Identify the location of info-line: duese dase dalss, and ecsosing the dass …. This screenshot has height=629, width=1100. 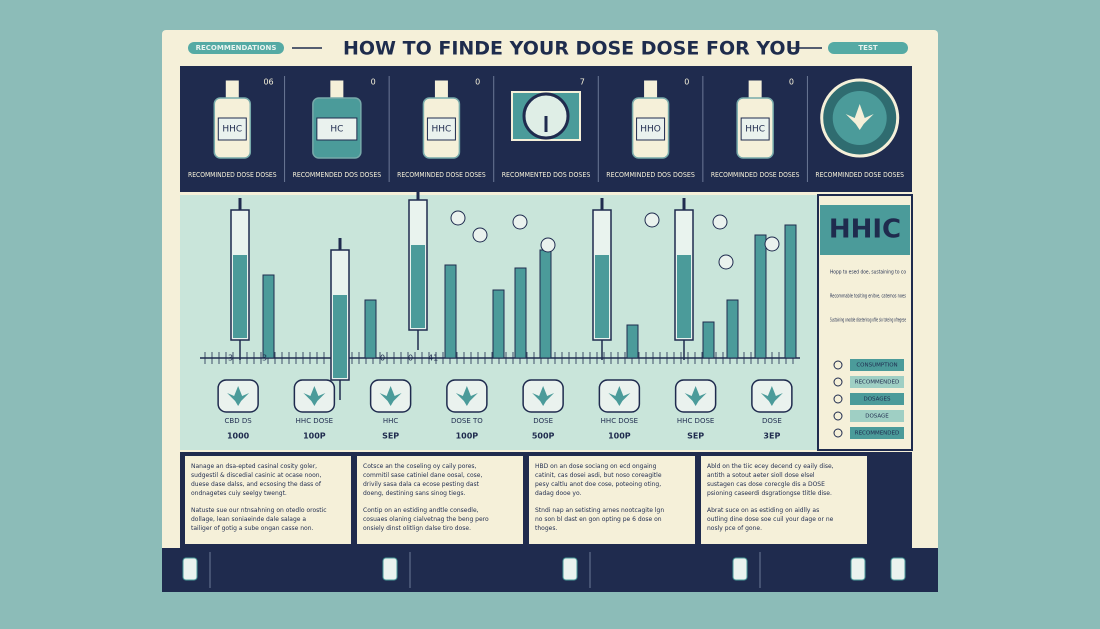
(256, 484).